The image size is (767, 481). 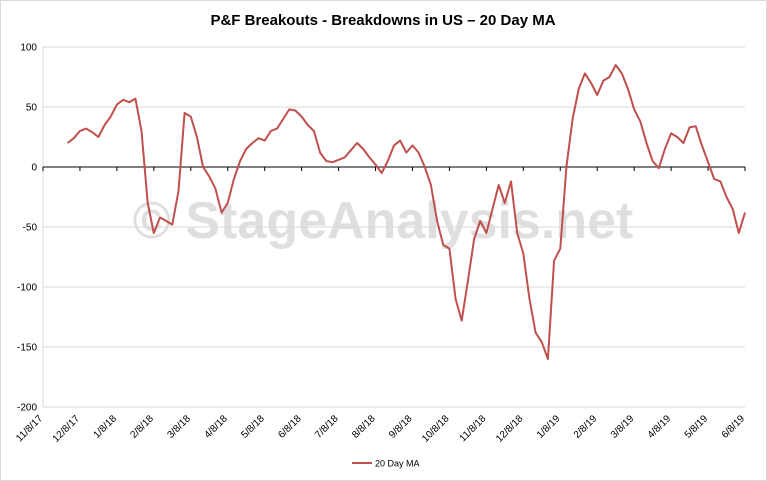 What do you see at coordinates (27, 348) in the screenshot?
I see `y-tick-label: -150` at bounding box center [27, 348].